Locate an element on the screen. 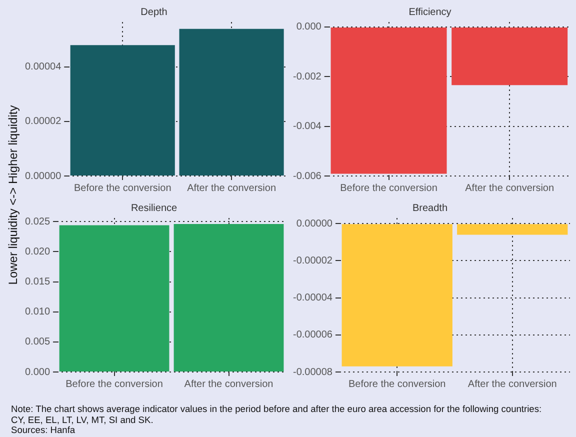 This screenshot has width=576, height=437. y-axis-title: Lower liquidity <-> Higher liquidity is located at coordinates (13, 195).